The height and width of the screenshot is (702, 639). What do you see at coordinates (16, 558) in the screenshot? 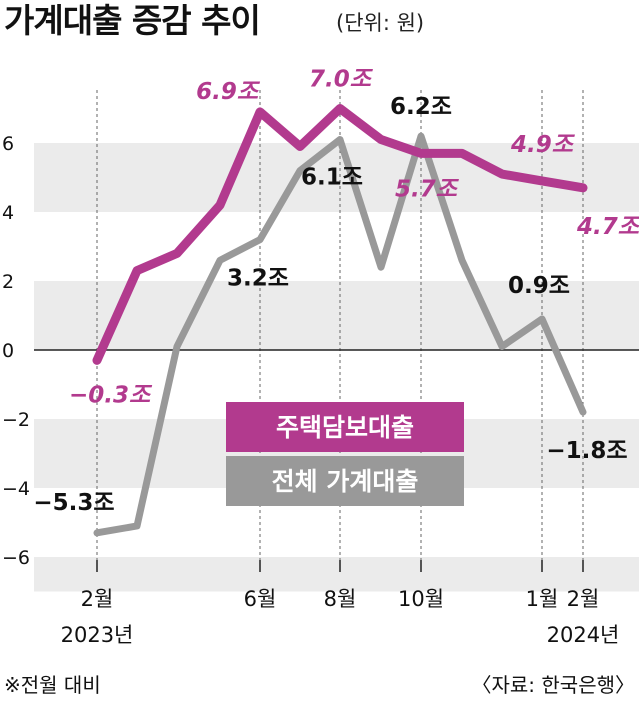
I see `y-tick-label: −6` at bounding box center [16, 558].